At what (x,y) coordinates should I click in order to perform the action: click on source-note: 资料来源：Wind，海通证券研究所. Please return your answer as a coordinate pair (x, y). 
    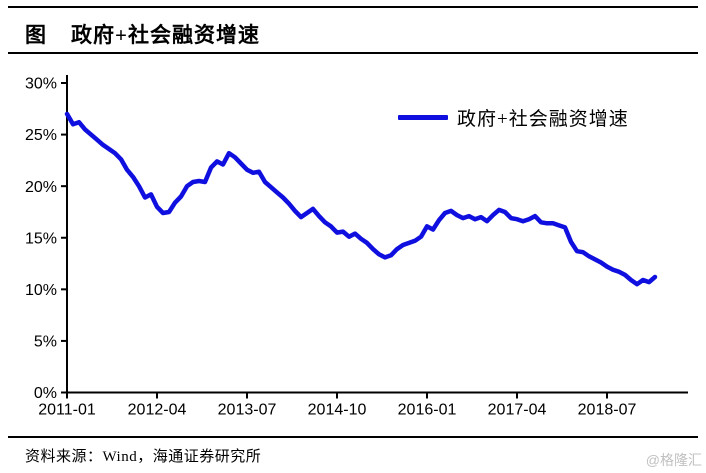
    Looking at the image, I should click on (143, 457).